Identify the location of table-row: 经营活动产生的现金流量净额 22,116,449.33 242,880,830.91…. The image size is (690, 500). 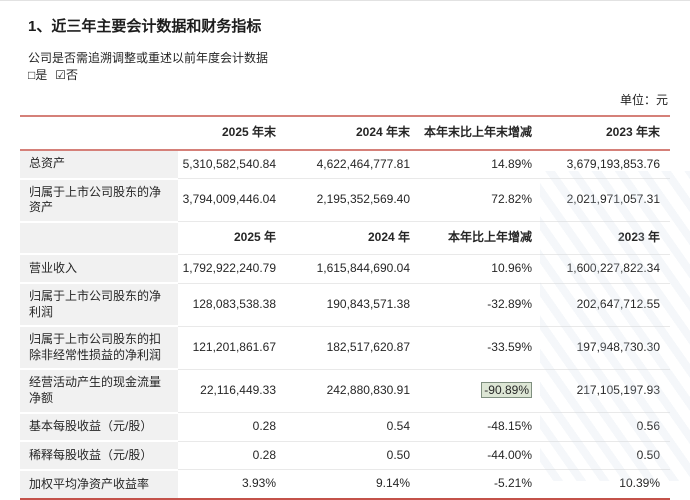
(345, 391).